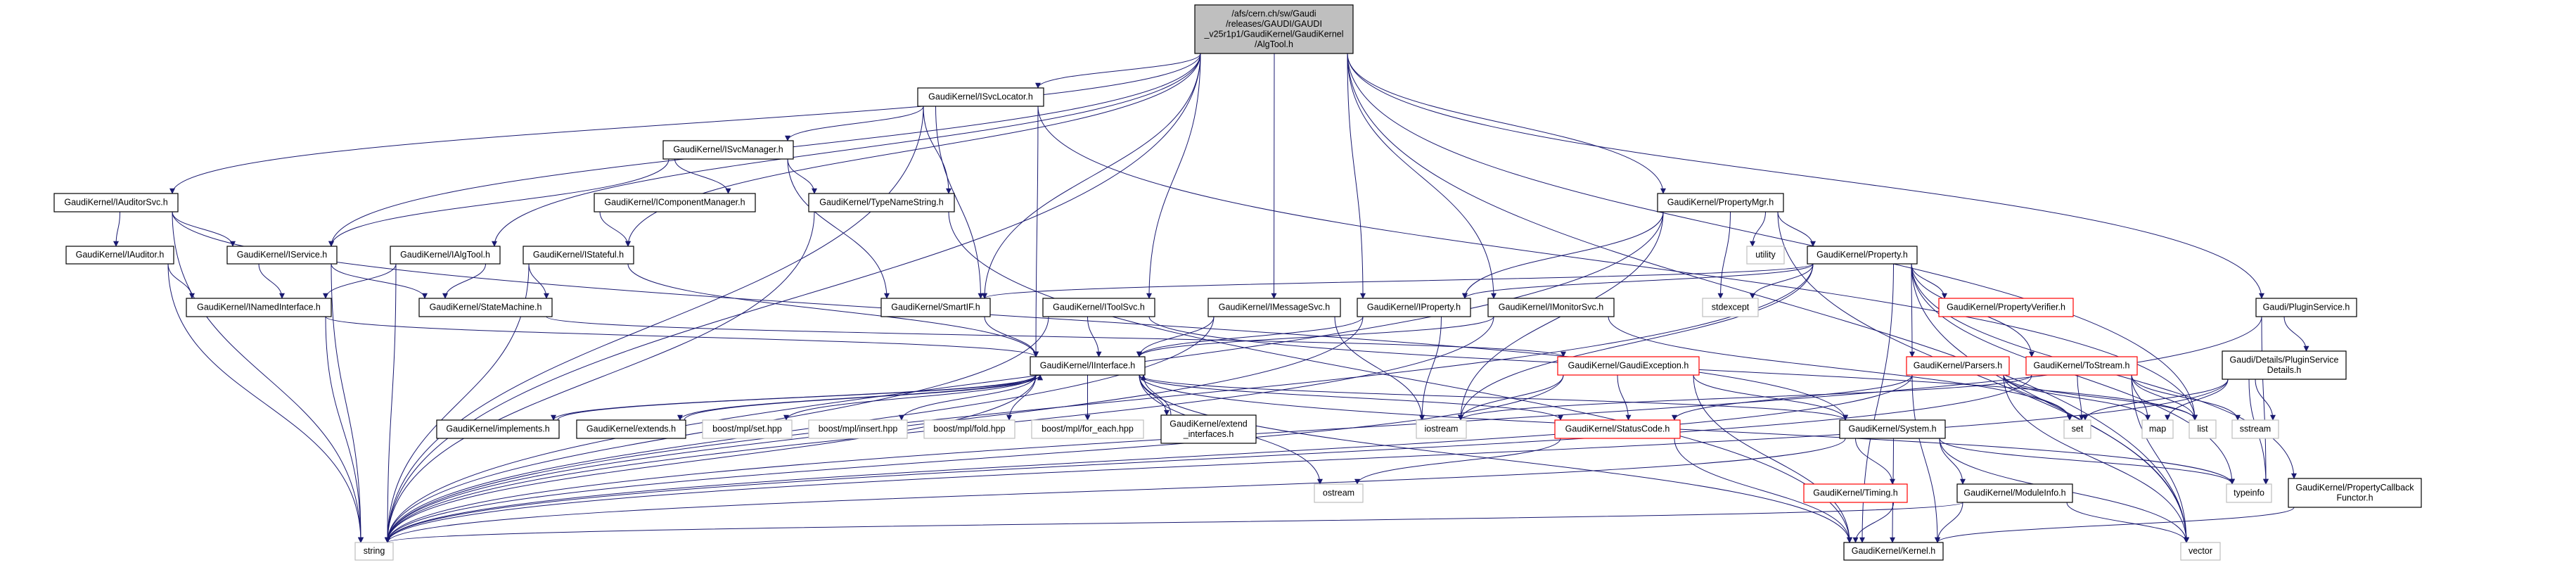 This screenshot has height=565, width=2576. I want to click on node-label: GaudiKernel/ISvcManager.h, so click(728, 150).